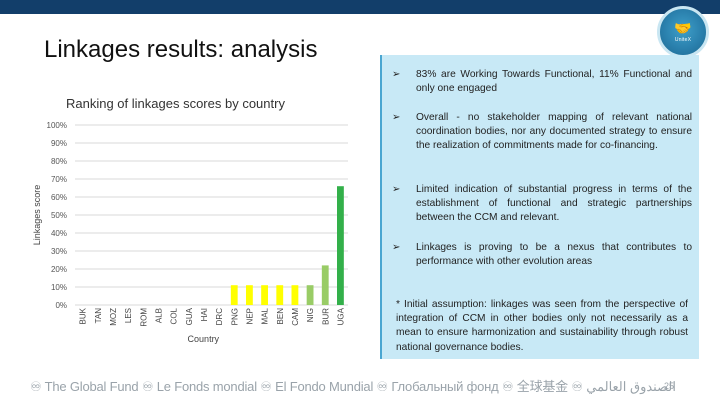  Describe the element at coordinates (325, 316) in the screenshot. I see `x-tick-label: BUR` at that location.